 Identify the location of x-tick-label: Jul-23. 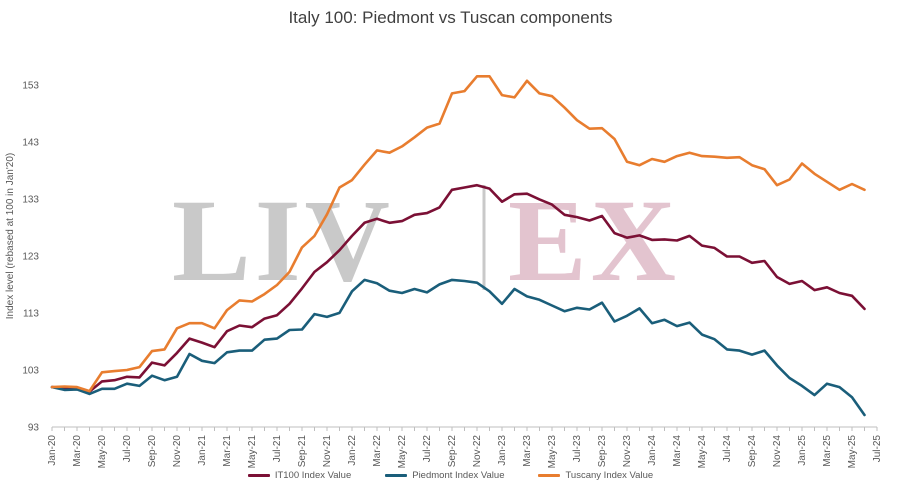
(577, 449).